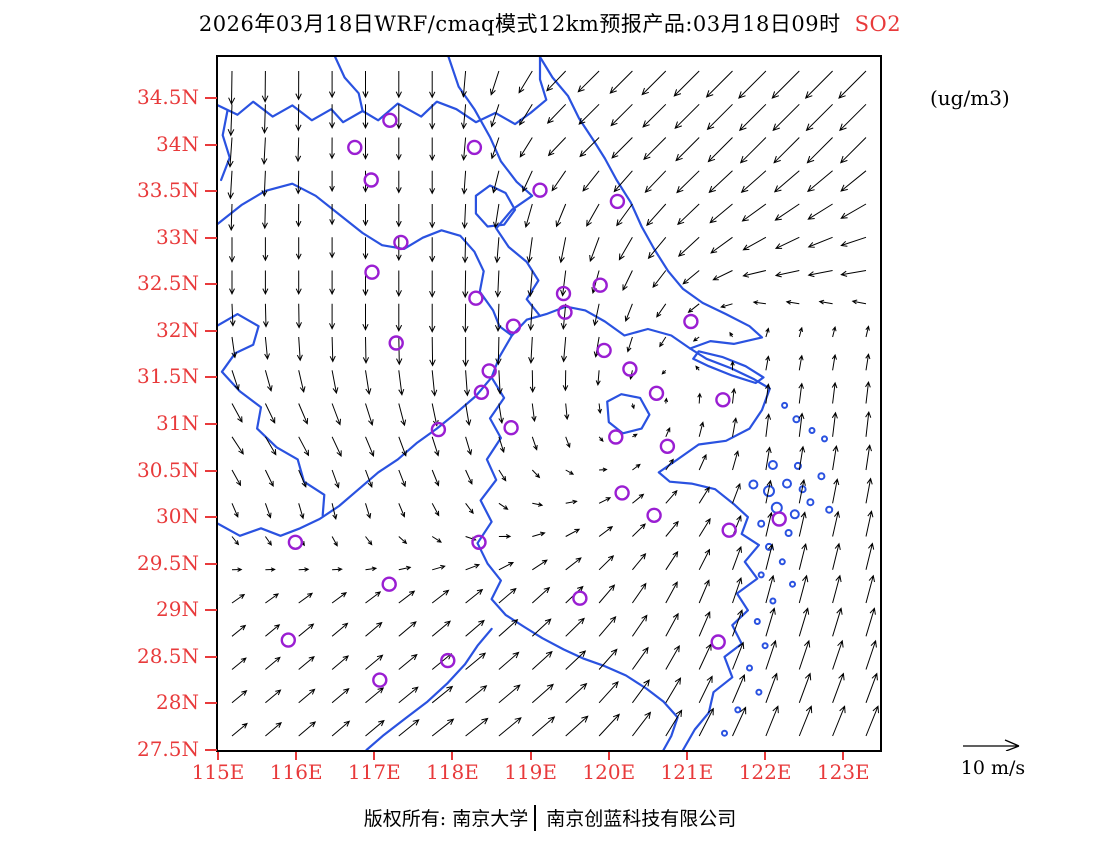  Describe the element at coordinates (970, 98) in the screenshot. I see `units-label: (ug/m3)` at that location.